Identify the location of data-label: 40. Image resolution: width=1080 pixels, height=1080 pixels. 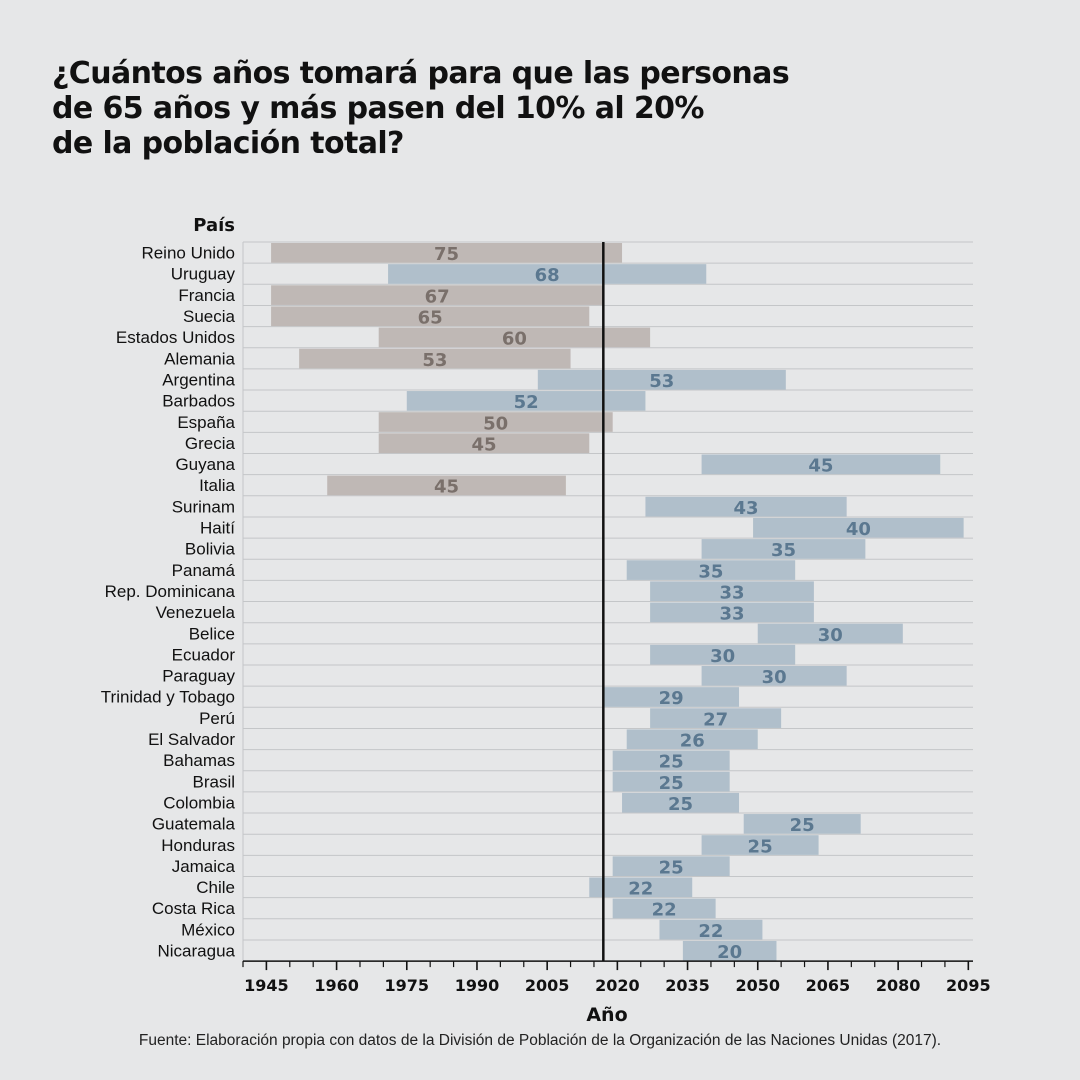
(858, 529).